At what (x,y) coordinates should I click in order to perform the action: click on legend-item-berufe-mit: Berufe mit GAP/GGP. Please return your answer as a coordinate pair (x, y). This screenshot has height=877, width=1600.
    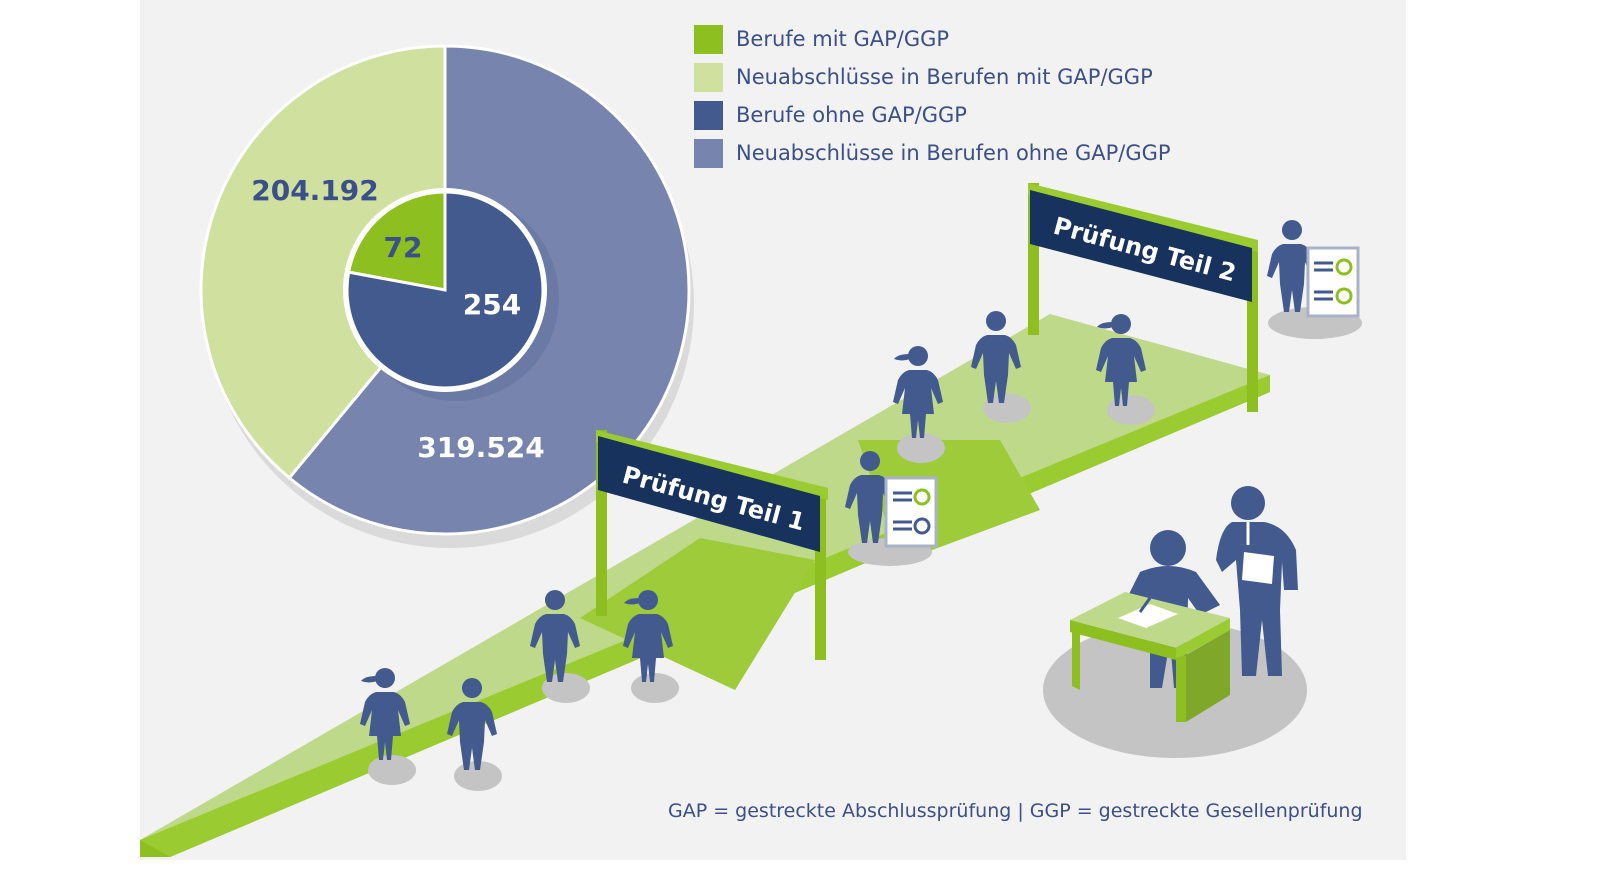
    Looking at the image, I should click on (932, 39).